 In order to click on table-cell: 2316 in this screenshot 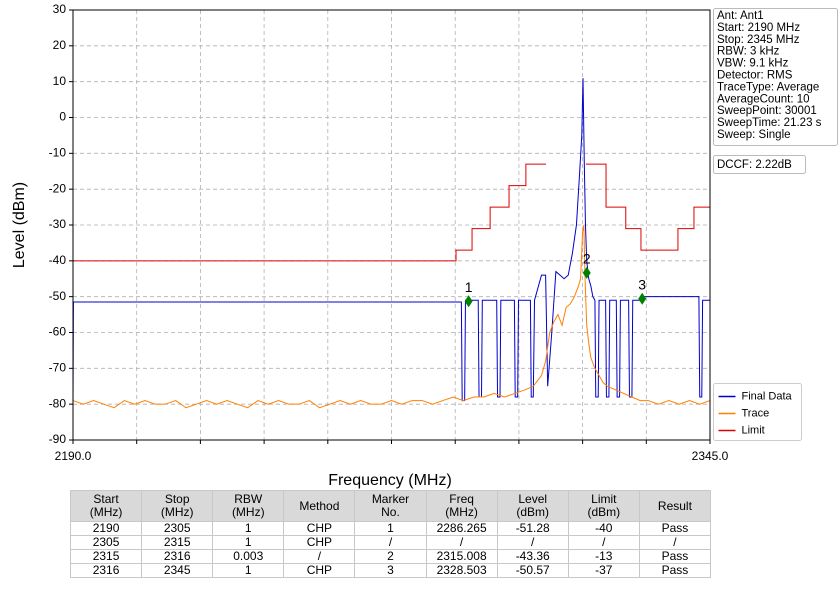, I will do `click(106, 570)`.